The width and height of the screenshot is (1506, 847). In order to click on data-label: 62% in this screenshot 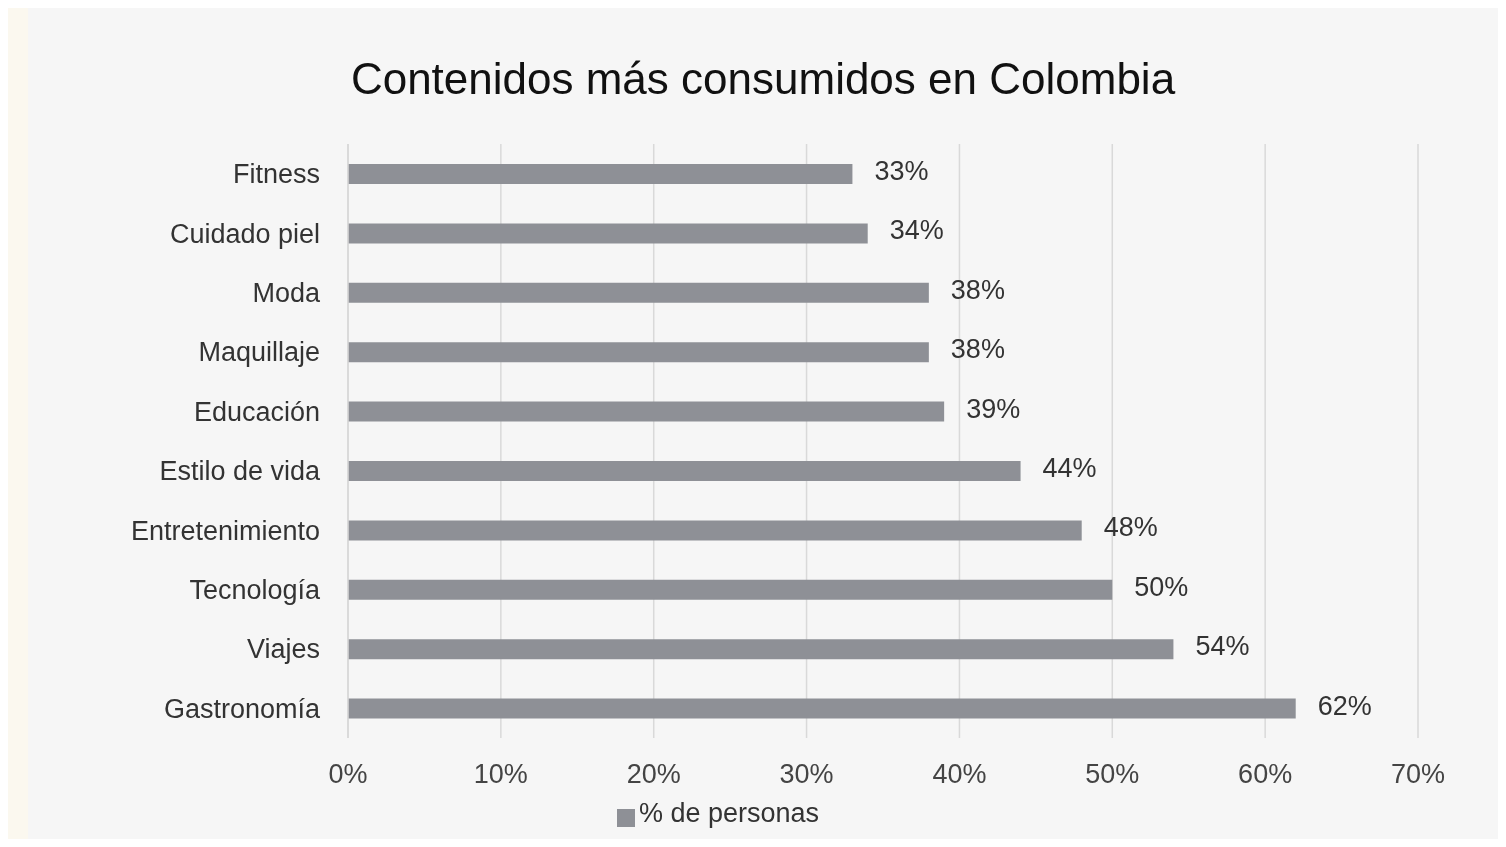, I will do `click(1344, 705)`.